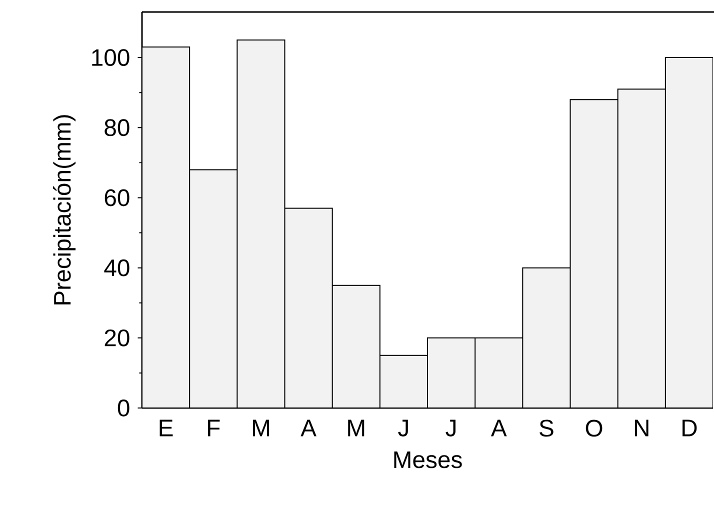 The image size is (714, 512). I want to click on y-tick-label: 80, so click(117, 127).